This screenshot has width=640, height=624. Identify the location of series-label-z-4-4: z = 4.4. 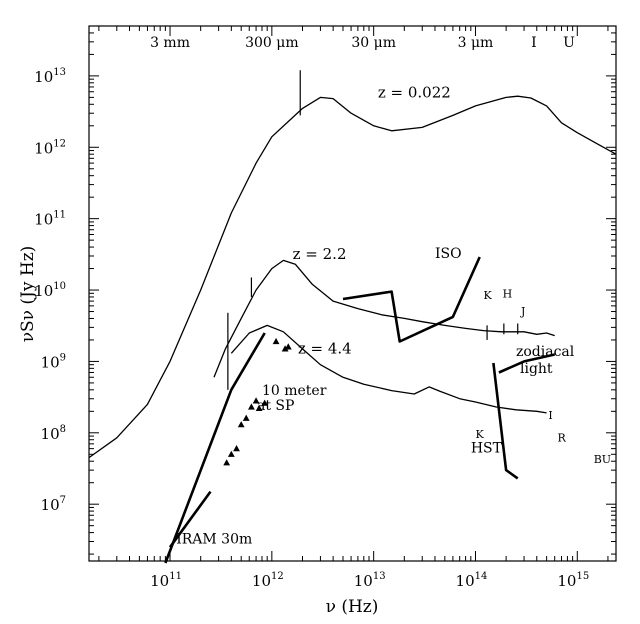
(325, 348).